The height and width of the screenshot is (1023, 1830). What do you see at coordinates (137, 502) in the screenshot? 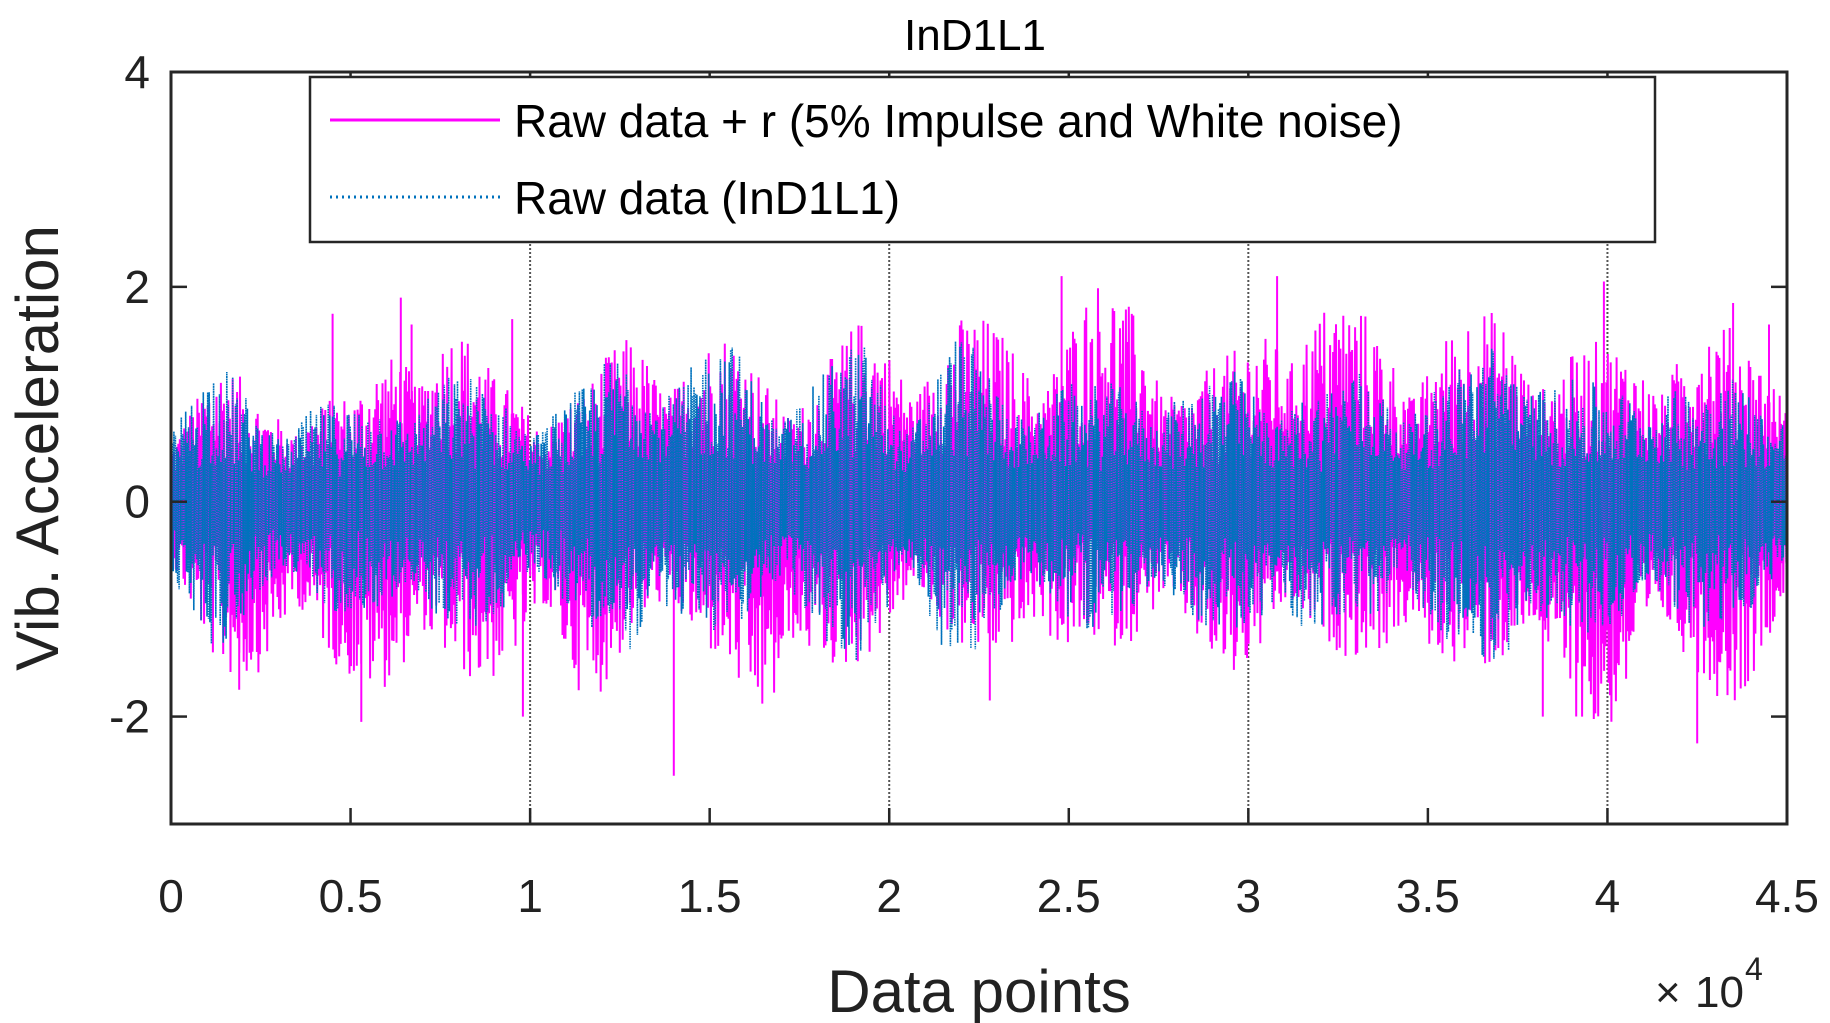
I see `y-tick-label-1: 0` at bounding box center [137, 502].